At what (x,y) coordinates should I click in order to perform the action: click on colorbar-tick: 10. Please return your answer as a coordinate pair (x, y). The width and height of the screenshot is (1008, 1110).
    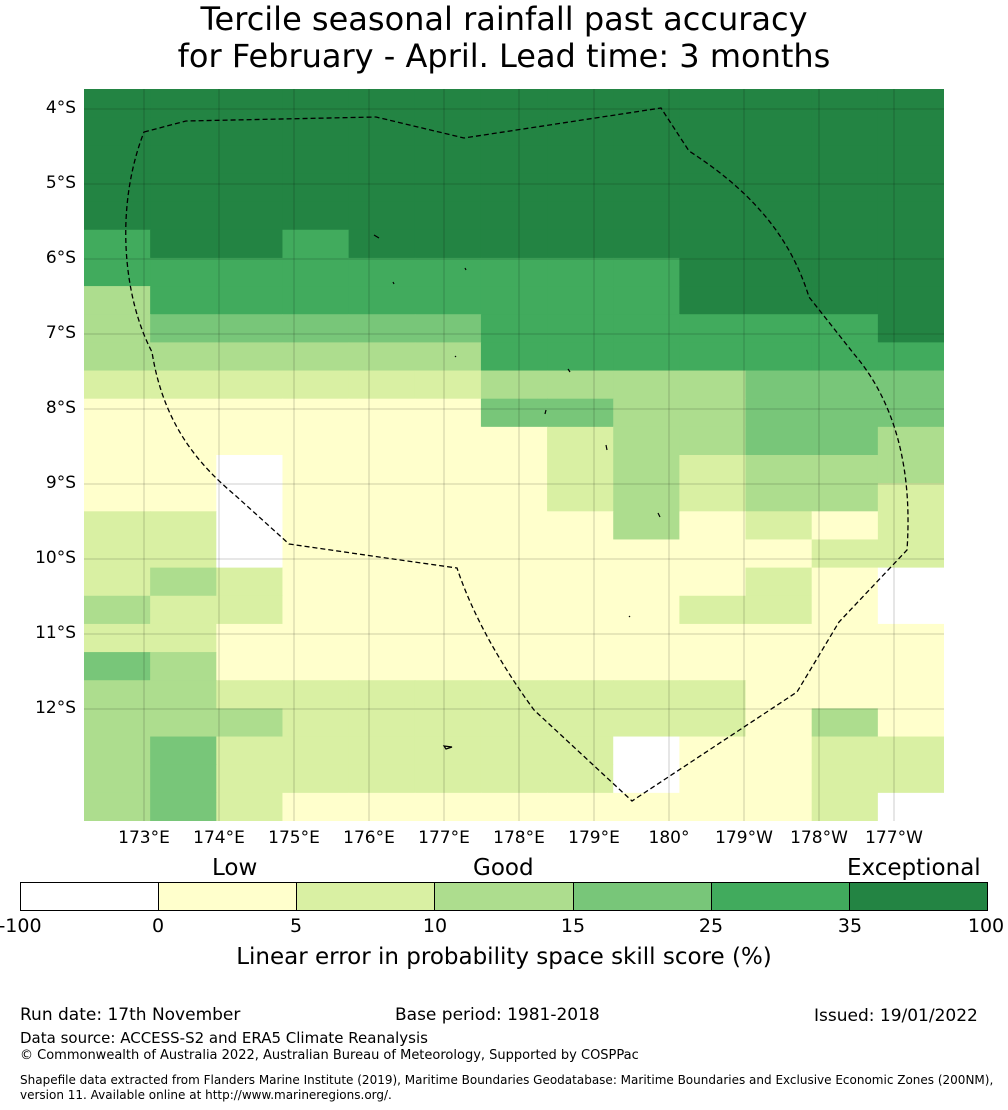
    Looking at the image, I should click on (435, 926).